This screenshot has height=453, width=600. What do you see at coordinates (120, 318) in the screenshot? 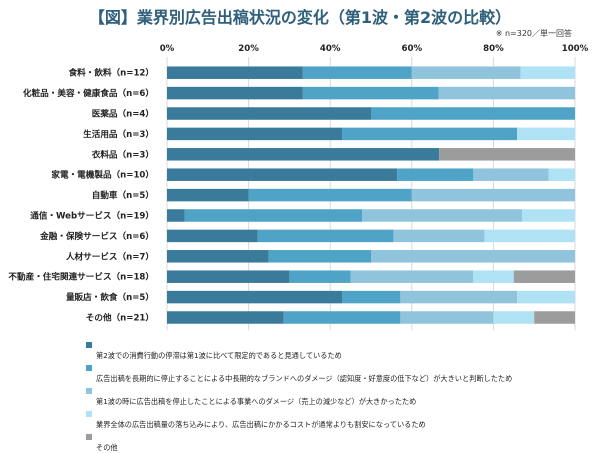
I see `category-label: その他（n=21）` at bounding box center [120, 318].